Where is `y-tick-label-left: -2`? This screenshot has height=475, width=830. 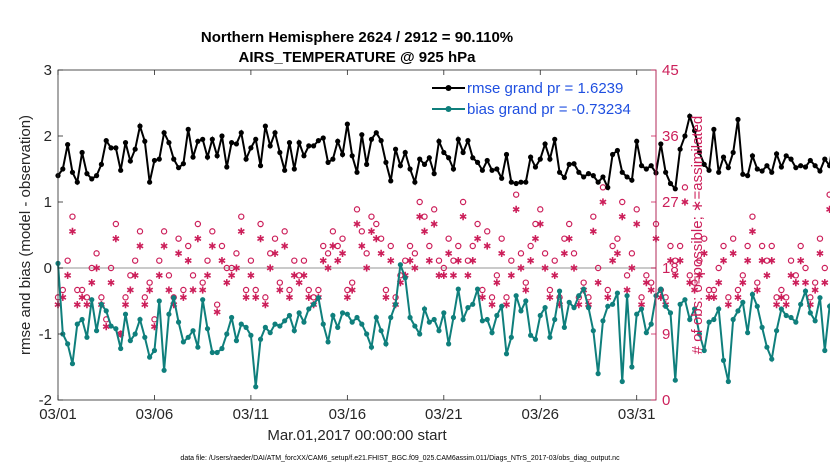
y-tick-label-left: -2 is located at coordinates (45, 400).